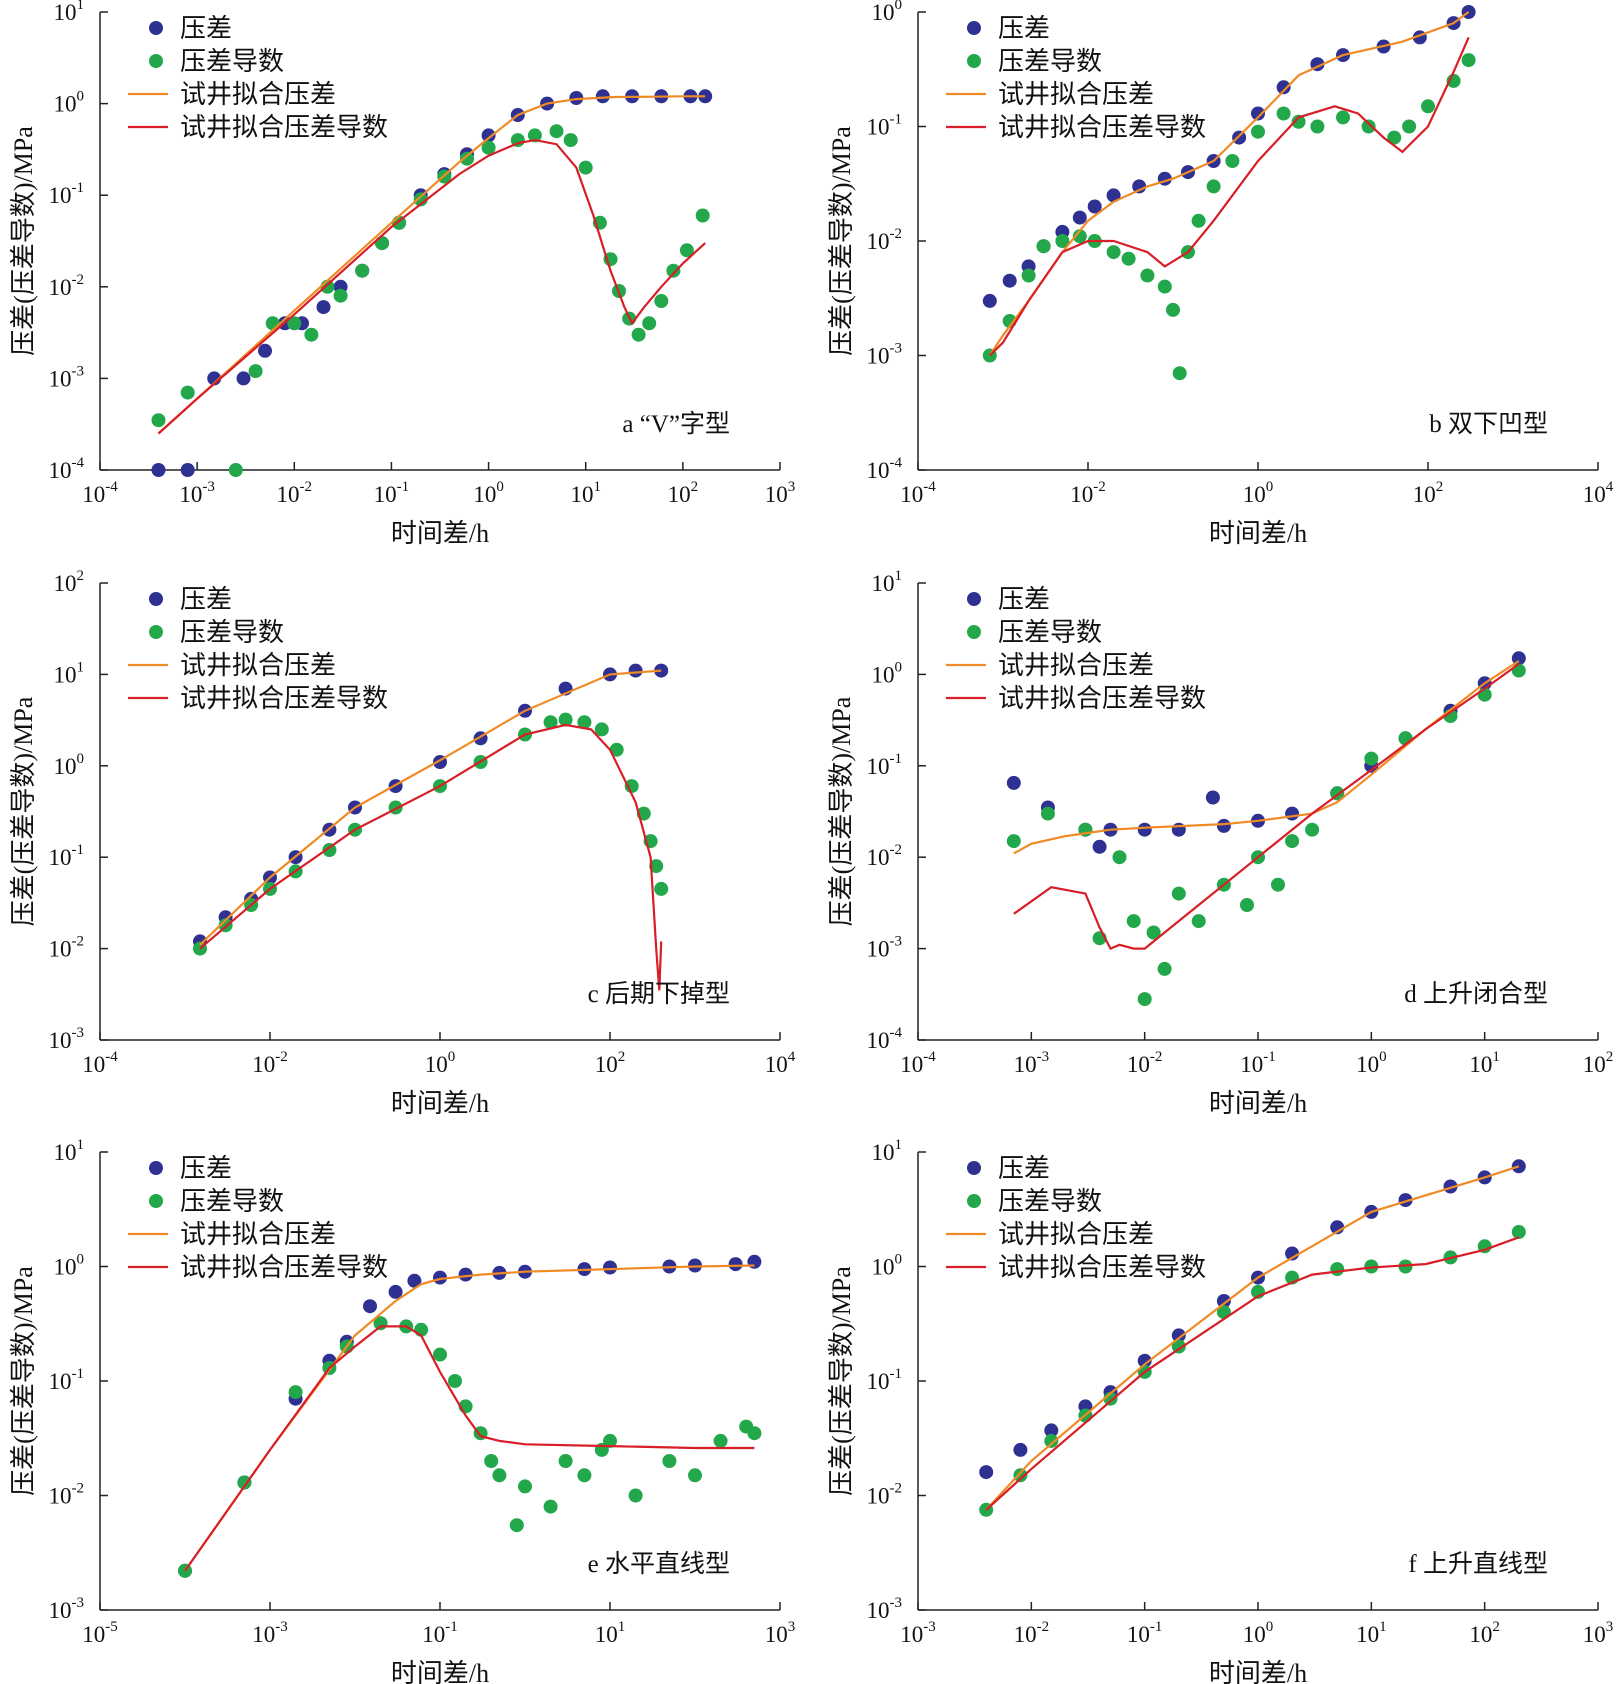 The width and height of the screenshot is (1621, 1684). What do you see at coordinates (676, 424) in the screenshot?
I see `panel-label: a “V”字型` at bounding box center [676, 424].